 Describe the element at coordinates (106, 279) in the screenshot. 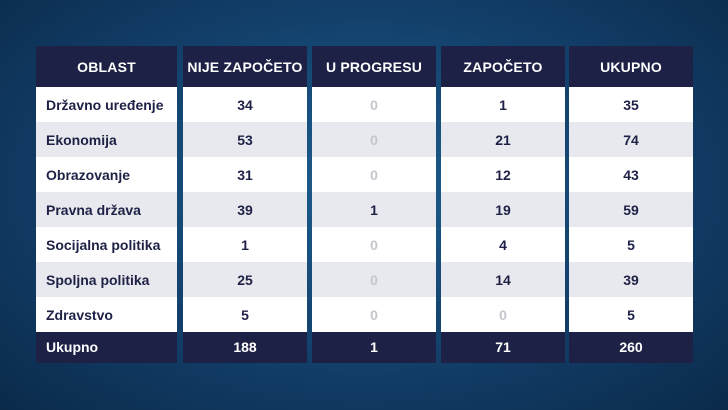

I see `row-label: Spoljna politika` at that location.